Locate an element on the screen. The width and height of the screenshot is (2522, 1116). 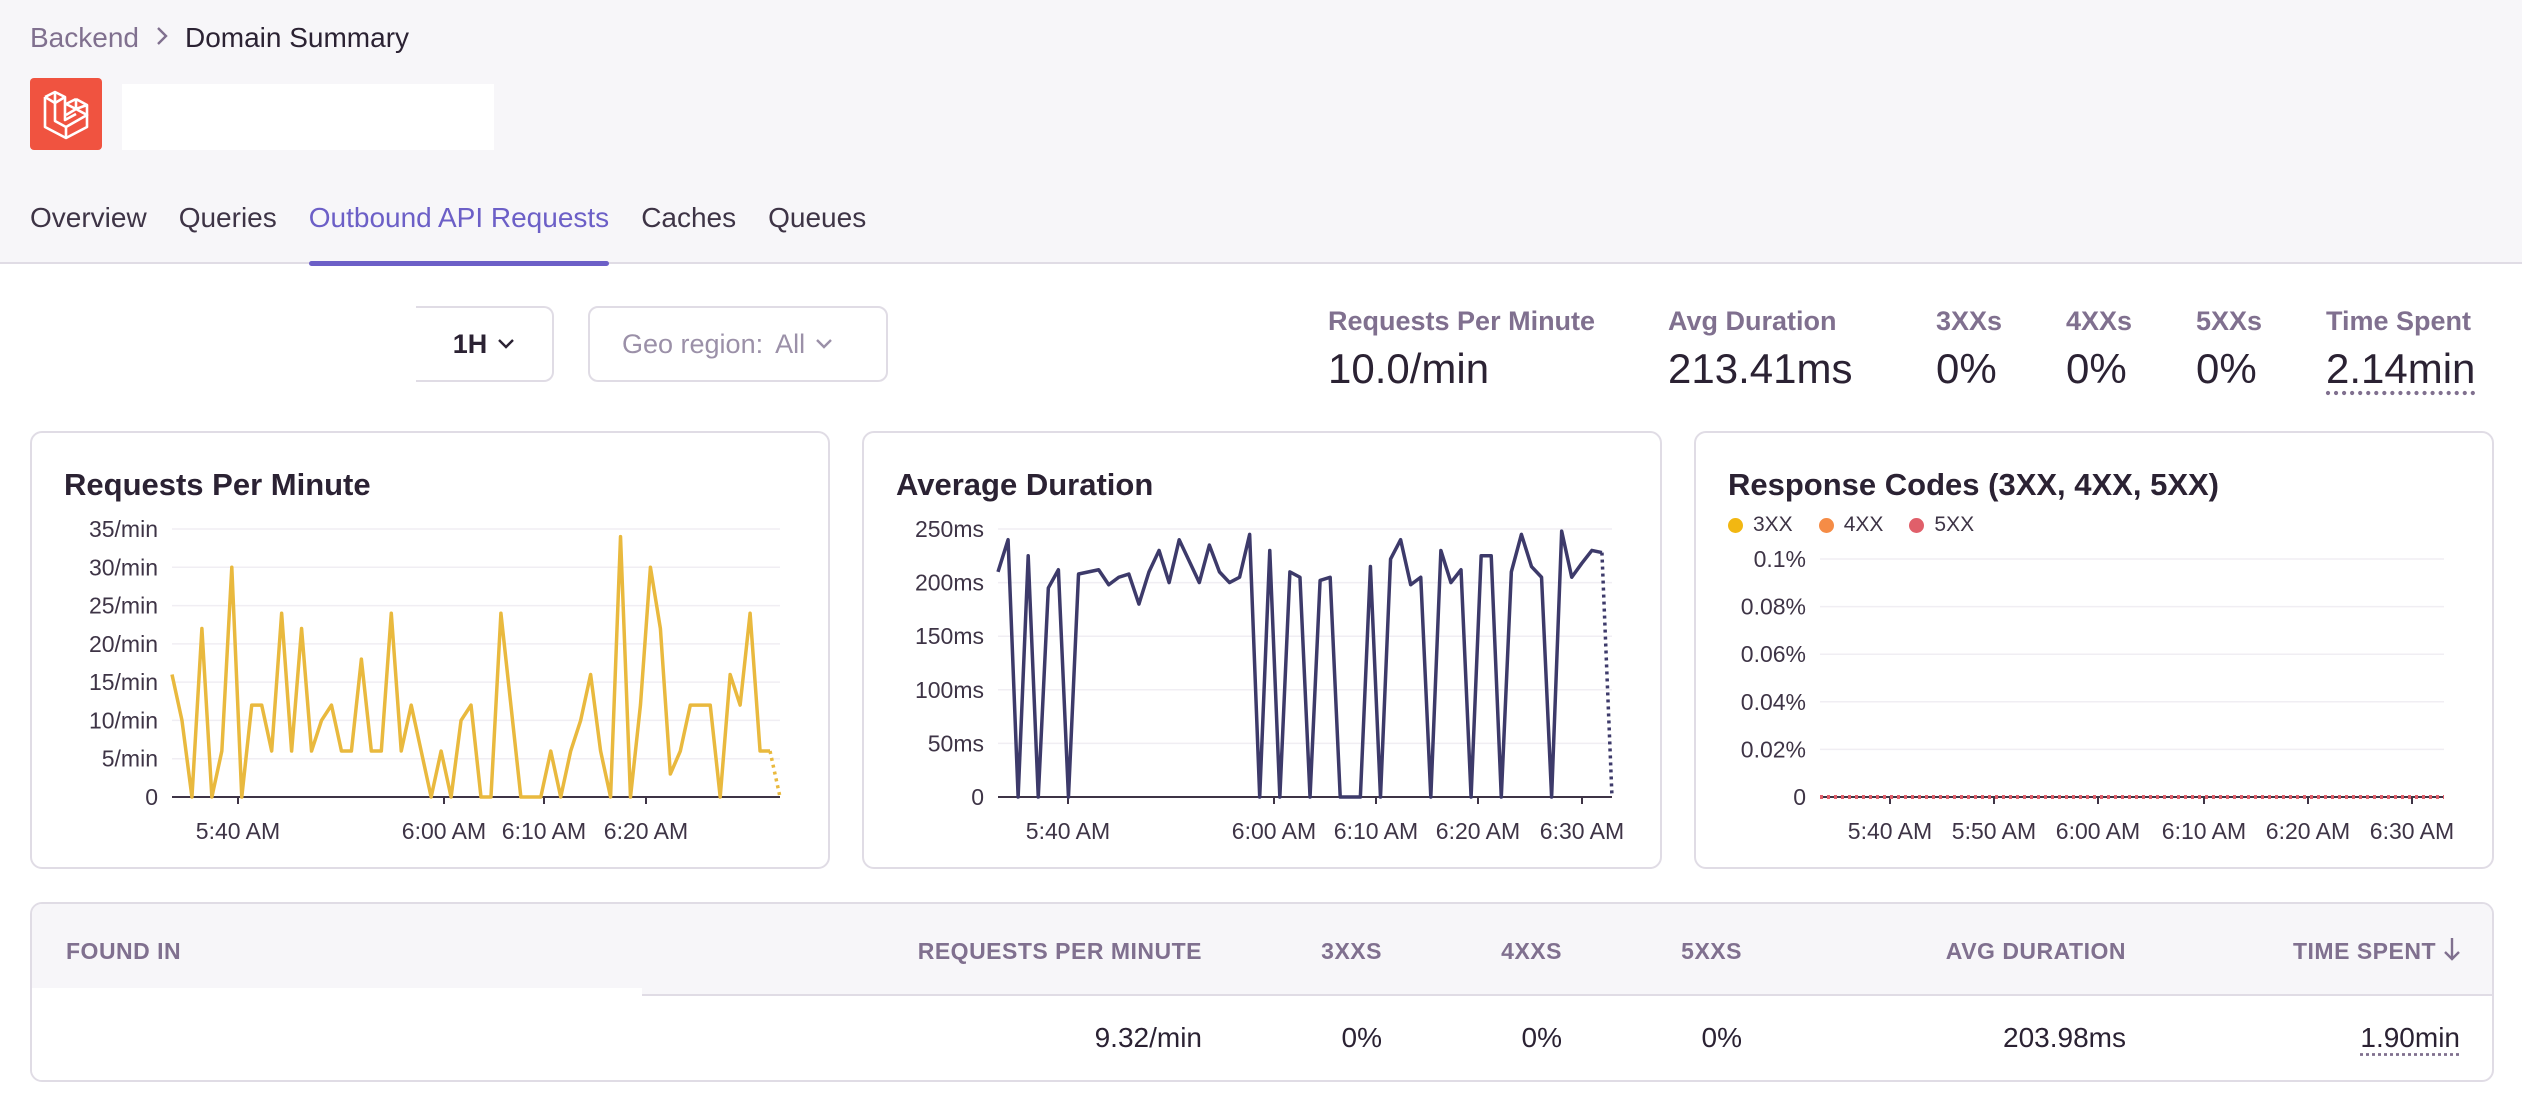
y-tick-label: 0.02% is located at coordinates (1773, 749).